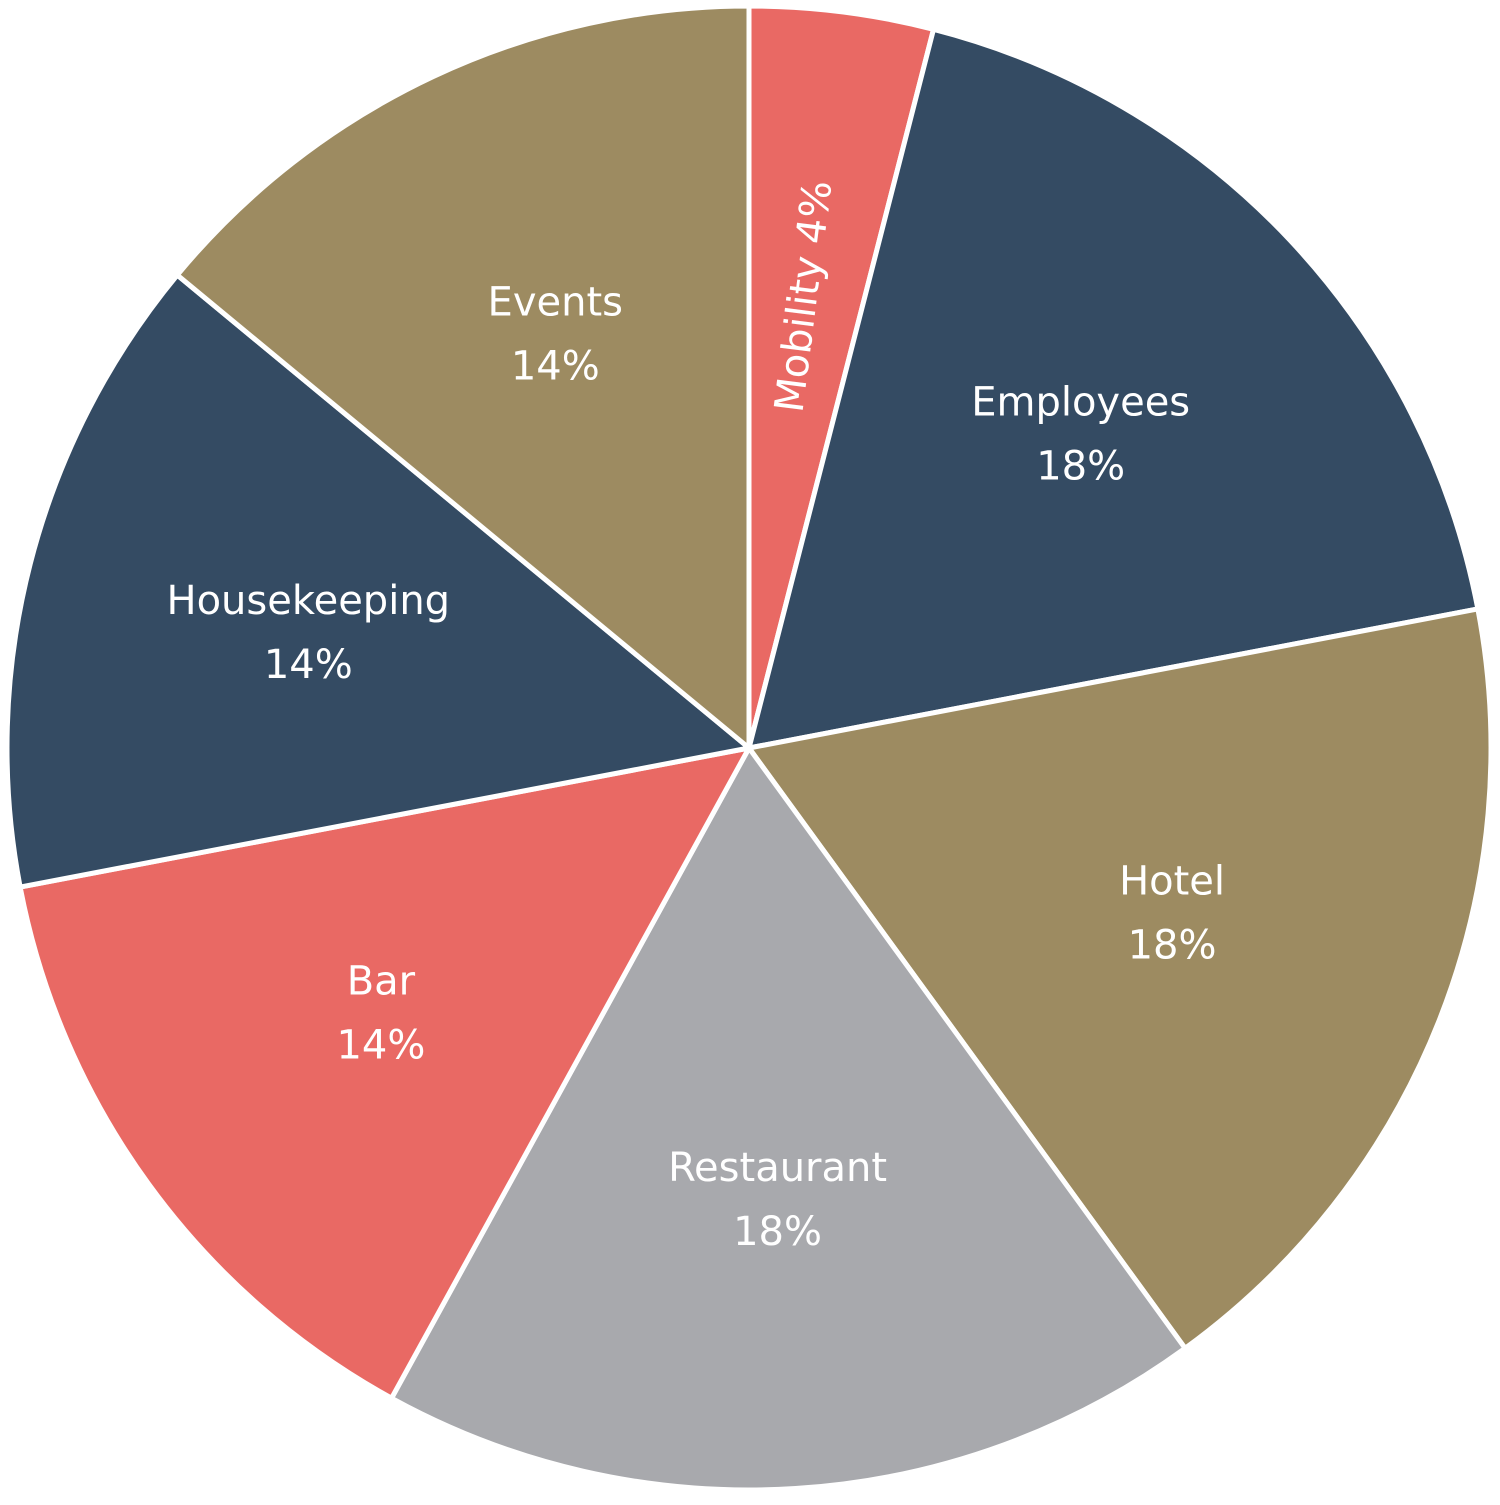 Image resolution: width=1500 pixels, height=1505 pixels. I want to click on category-label: Employees, so click(1080, 403).